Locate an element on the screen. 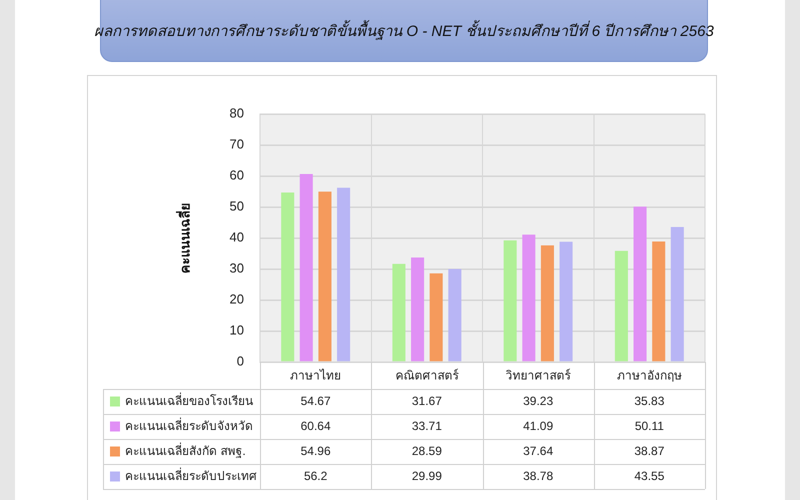 The height and width of the screenshot is (500, 800). x-tick-label: ภาษาอังกฤษ is located at coordinates (649, 375).